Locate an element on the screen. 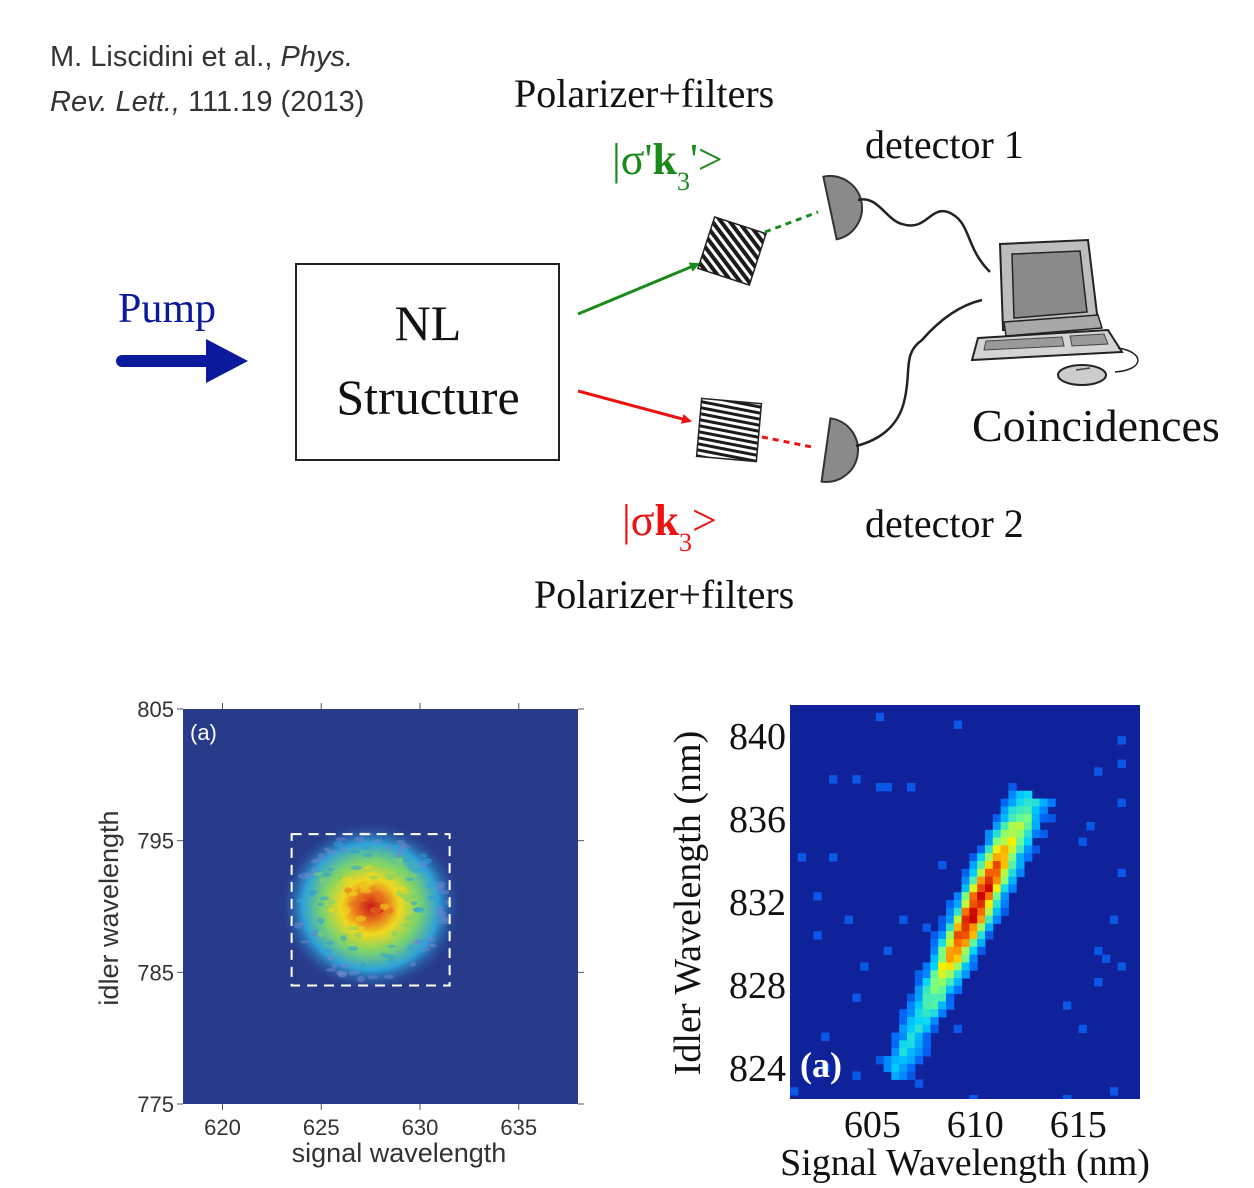 Image resolution: width=1254 pixels, height=1188 pixels. detector-2-cable is located at coordinates (919, 373).